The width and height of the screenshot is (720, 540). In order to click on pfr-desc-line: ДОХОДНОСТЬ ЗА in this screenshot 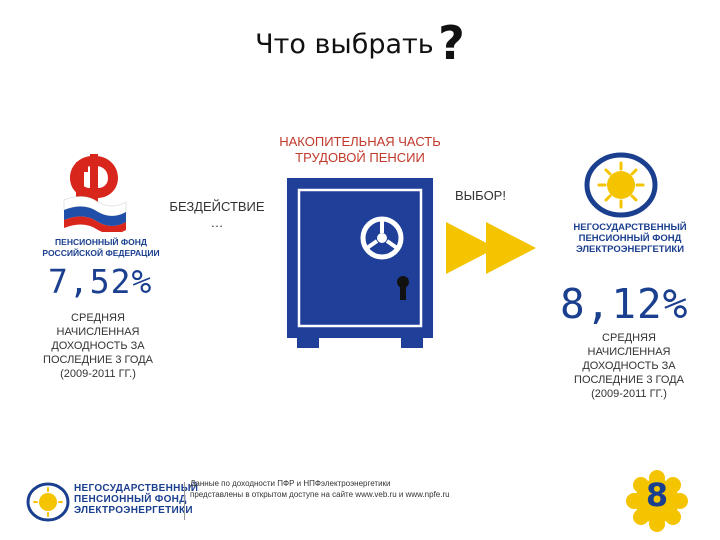, I will do `click(98, 346)`.